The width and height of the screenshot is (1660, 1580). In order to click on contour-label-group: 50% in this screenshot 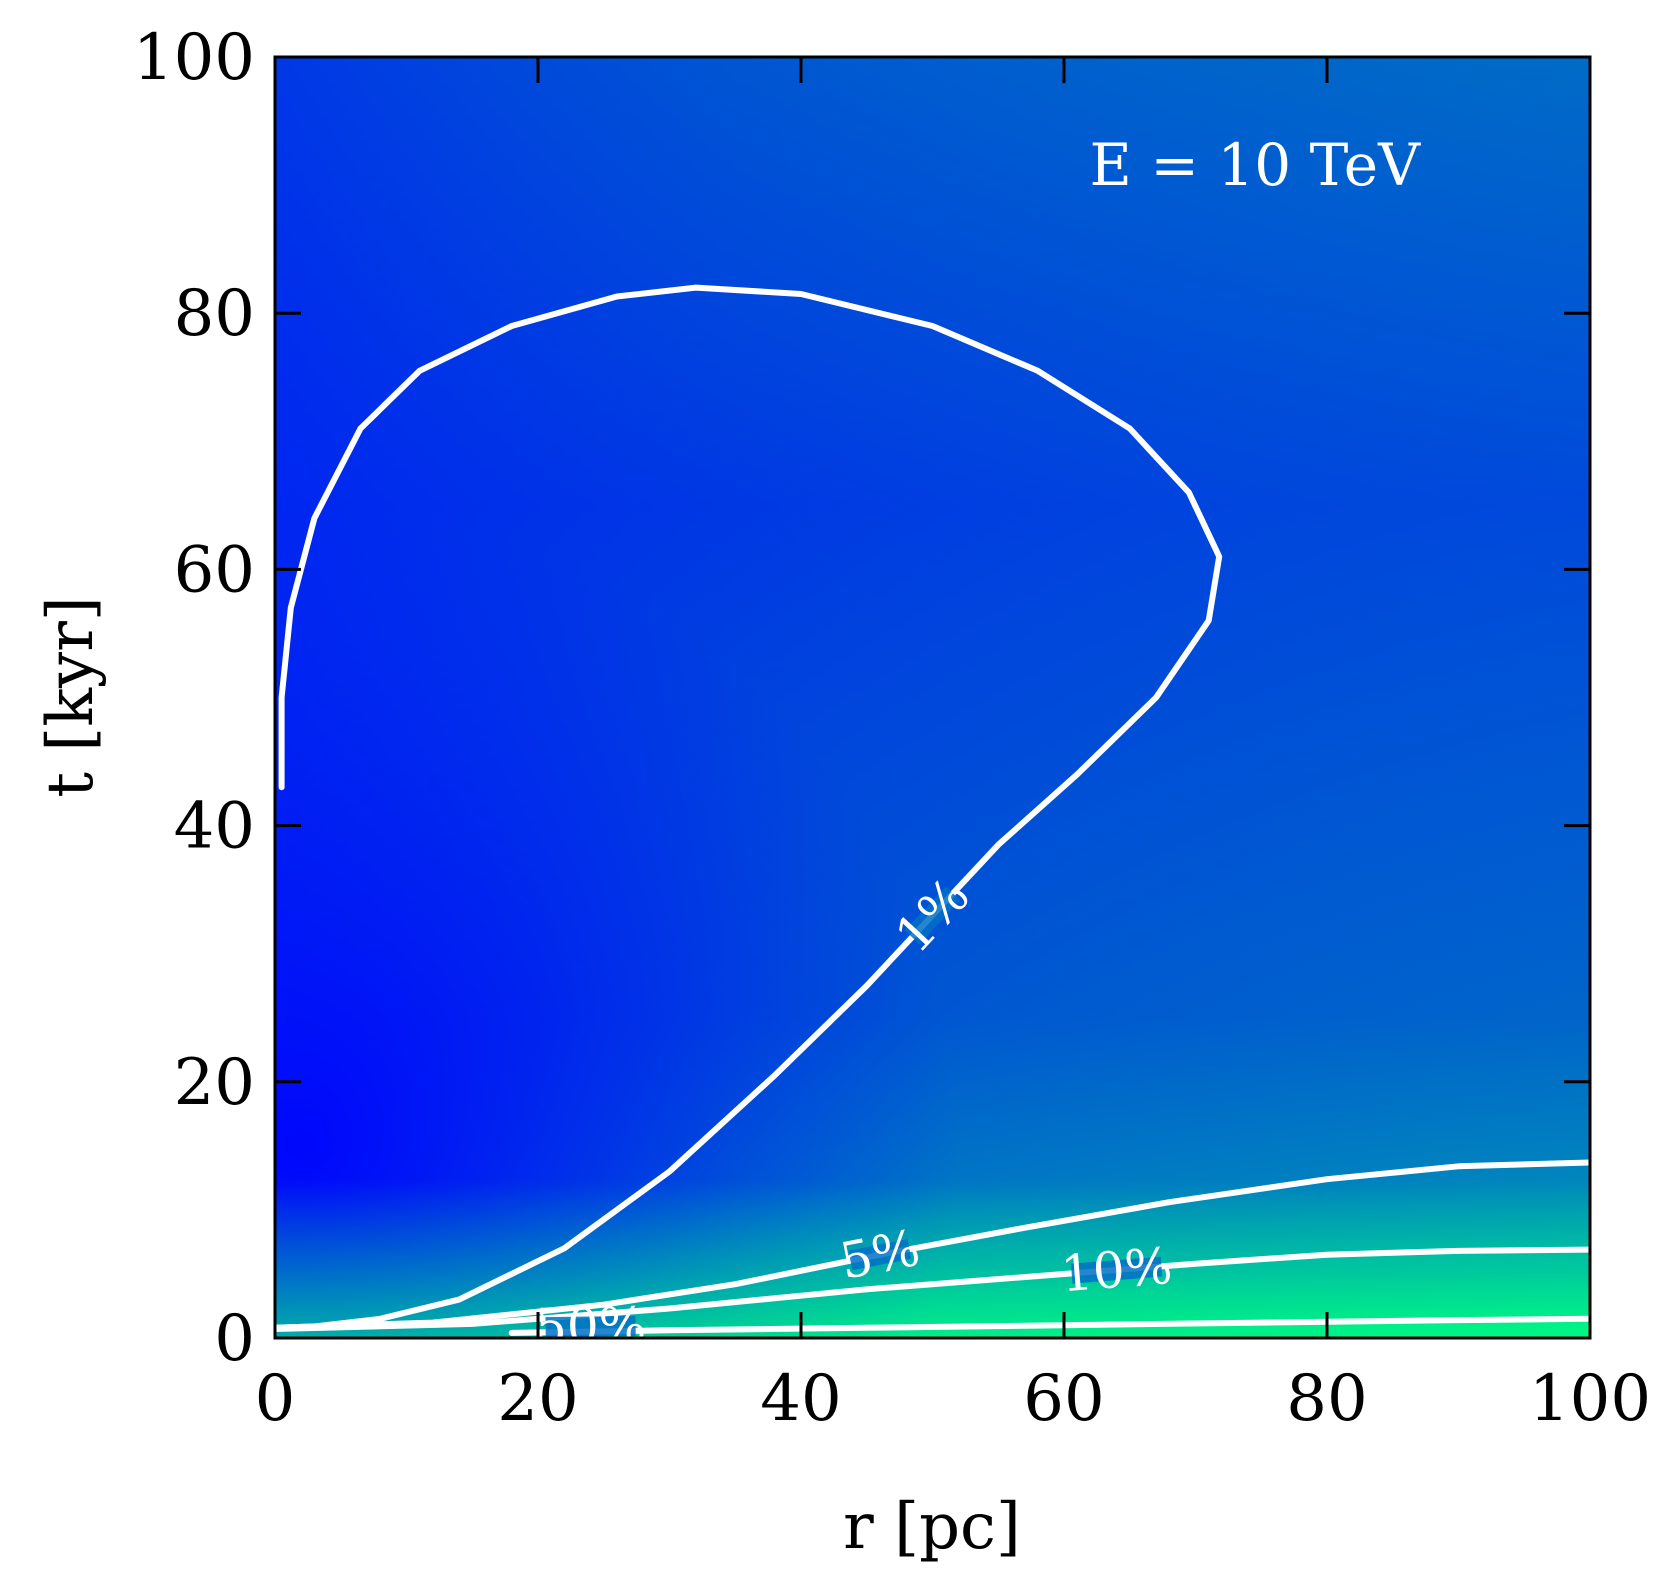, I will do `click(591, 1327)`.